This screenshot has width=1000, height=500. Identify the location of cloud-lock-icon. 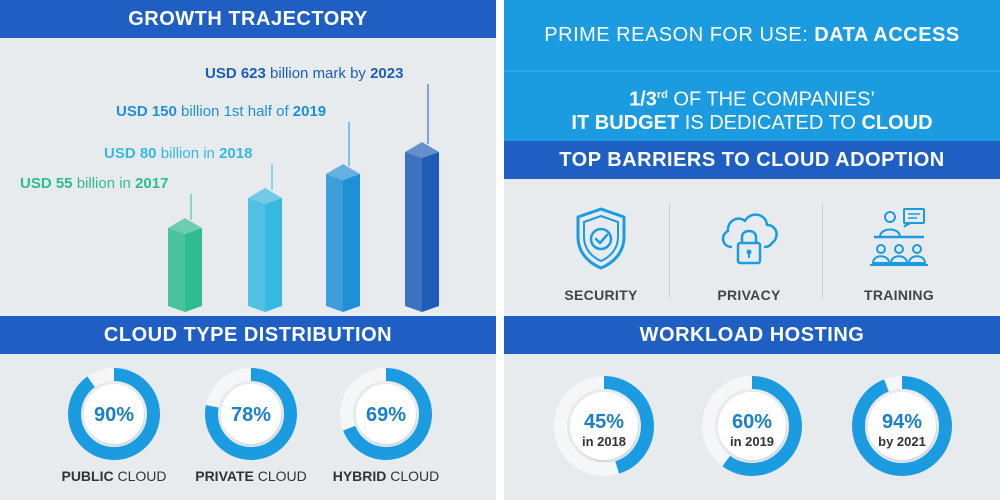
(749, 239).